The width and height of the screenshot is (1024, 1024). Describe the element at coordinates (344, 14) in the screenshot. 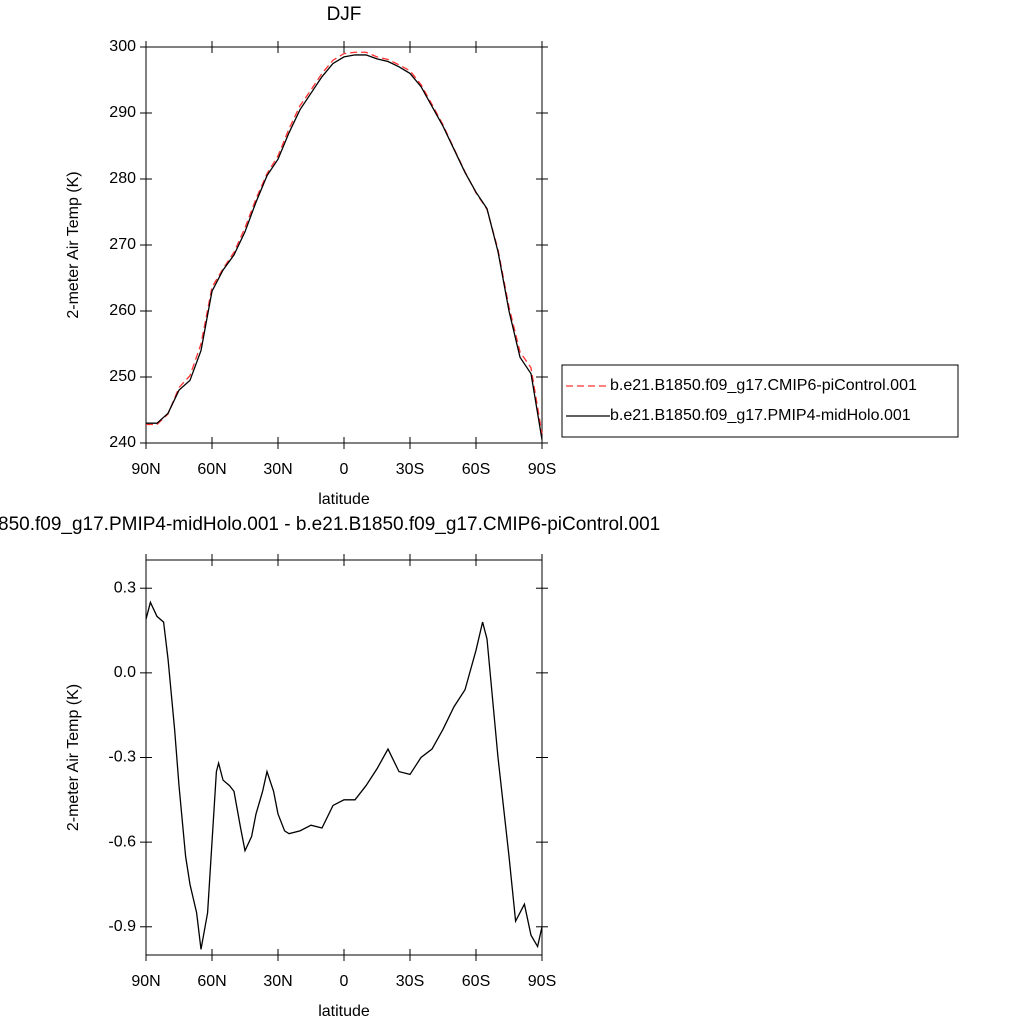

I see `chart-title: DJF` at that location.